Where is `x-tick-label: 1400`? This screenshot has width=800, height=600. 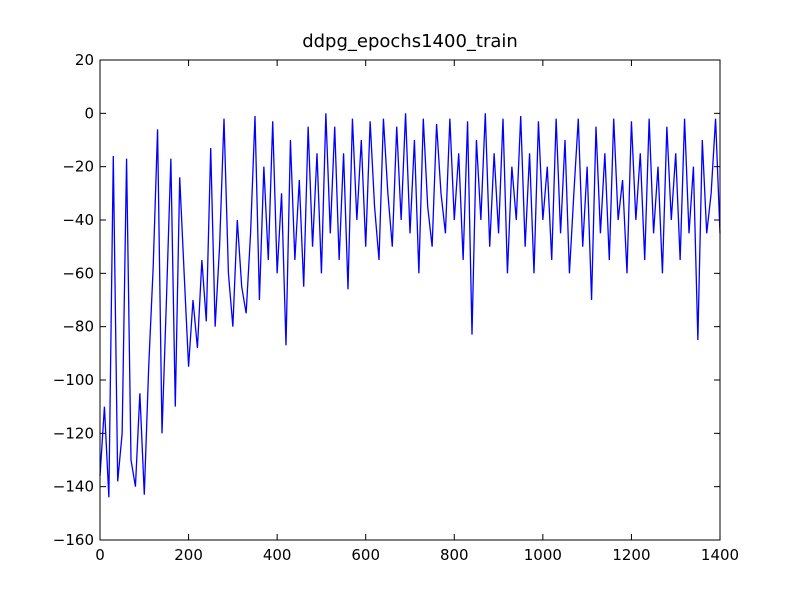 x-tick-label: 1400 is located at coordinates (720, 555).